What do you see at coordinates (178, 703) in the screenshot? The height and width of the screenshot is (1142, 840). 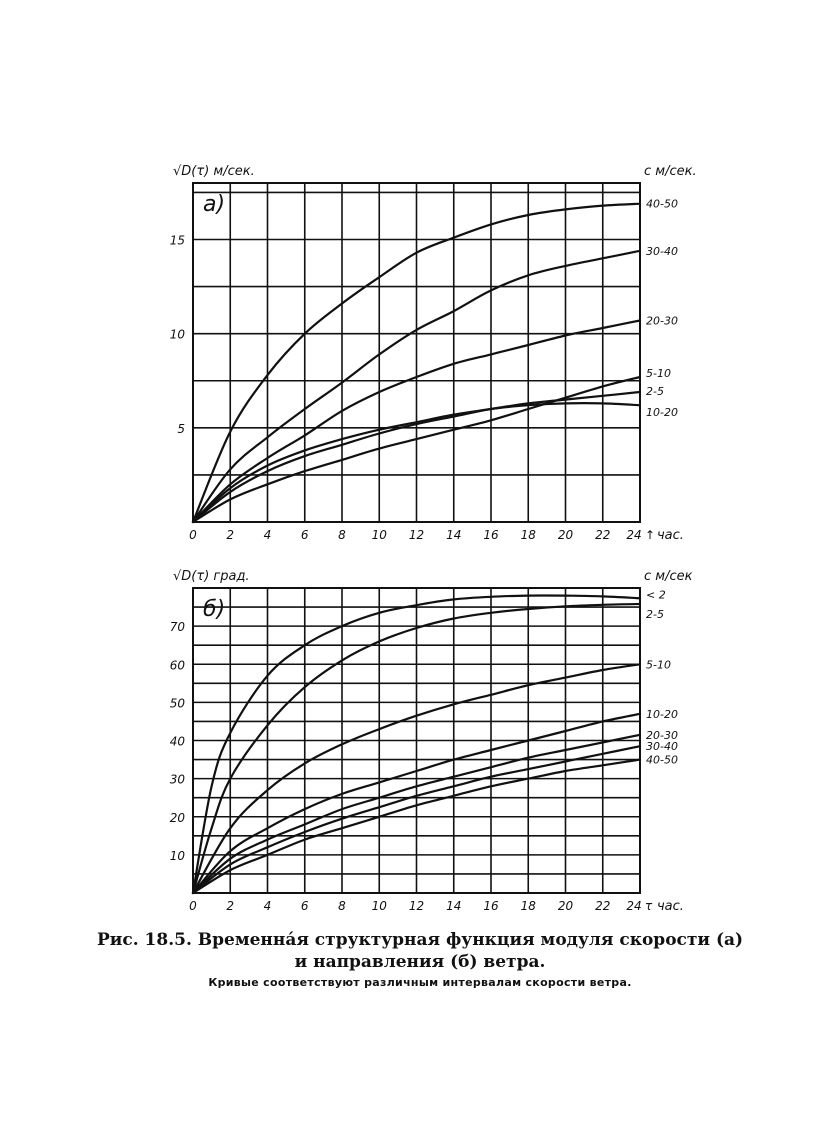 I see `panel-b-y-tick-label: 50` at bounding box center [178, 703].